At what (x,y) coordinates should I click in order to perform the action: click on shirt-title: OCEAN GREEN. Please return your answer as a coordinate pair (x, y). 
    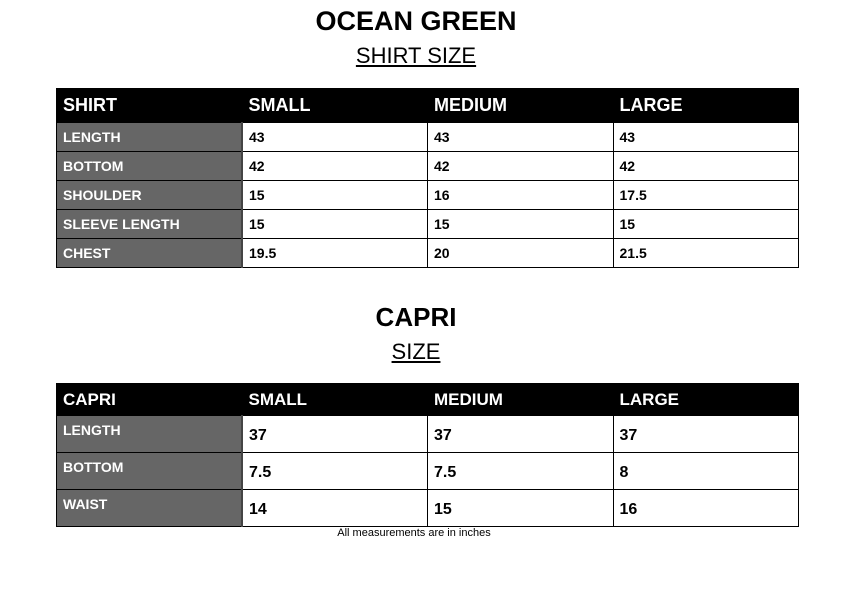
    Looking at the image, I should click on (416, 21).